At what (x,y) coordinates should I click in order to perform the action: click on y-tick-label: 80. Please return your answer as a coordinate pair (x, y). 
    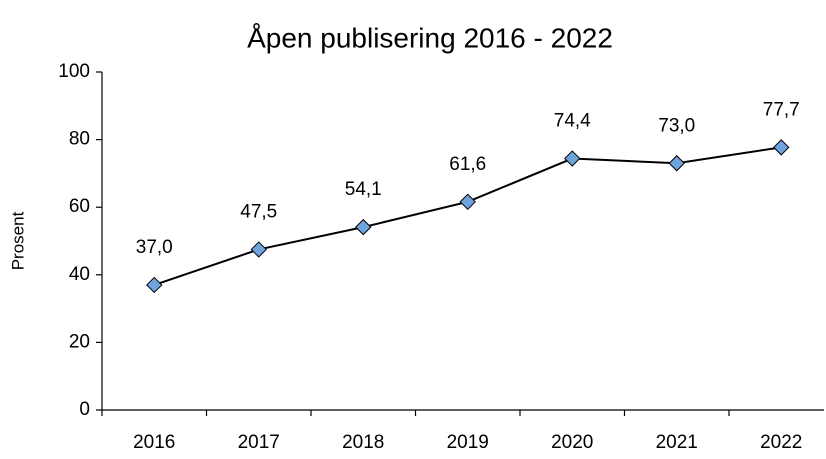
    Looking at the image, I should click on (79, 139).